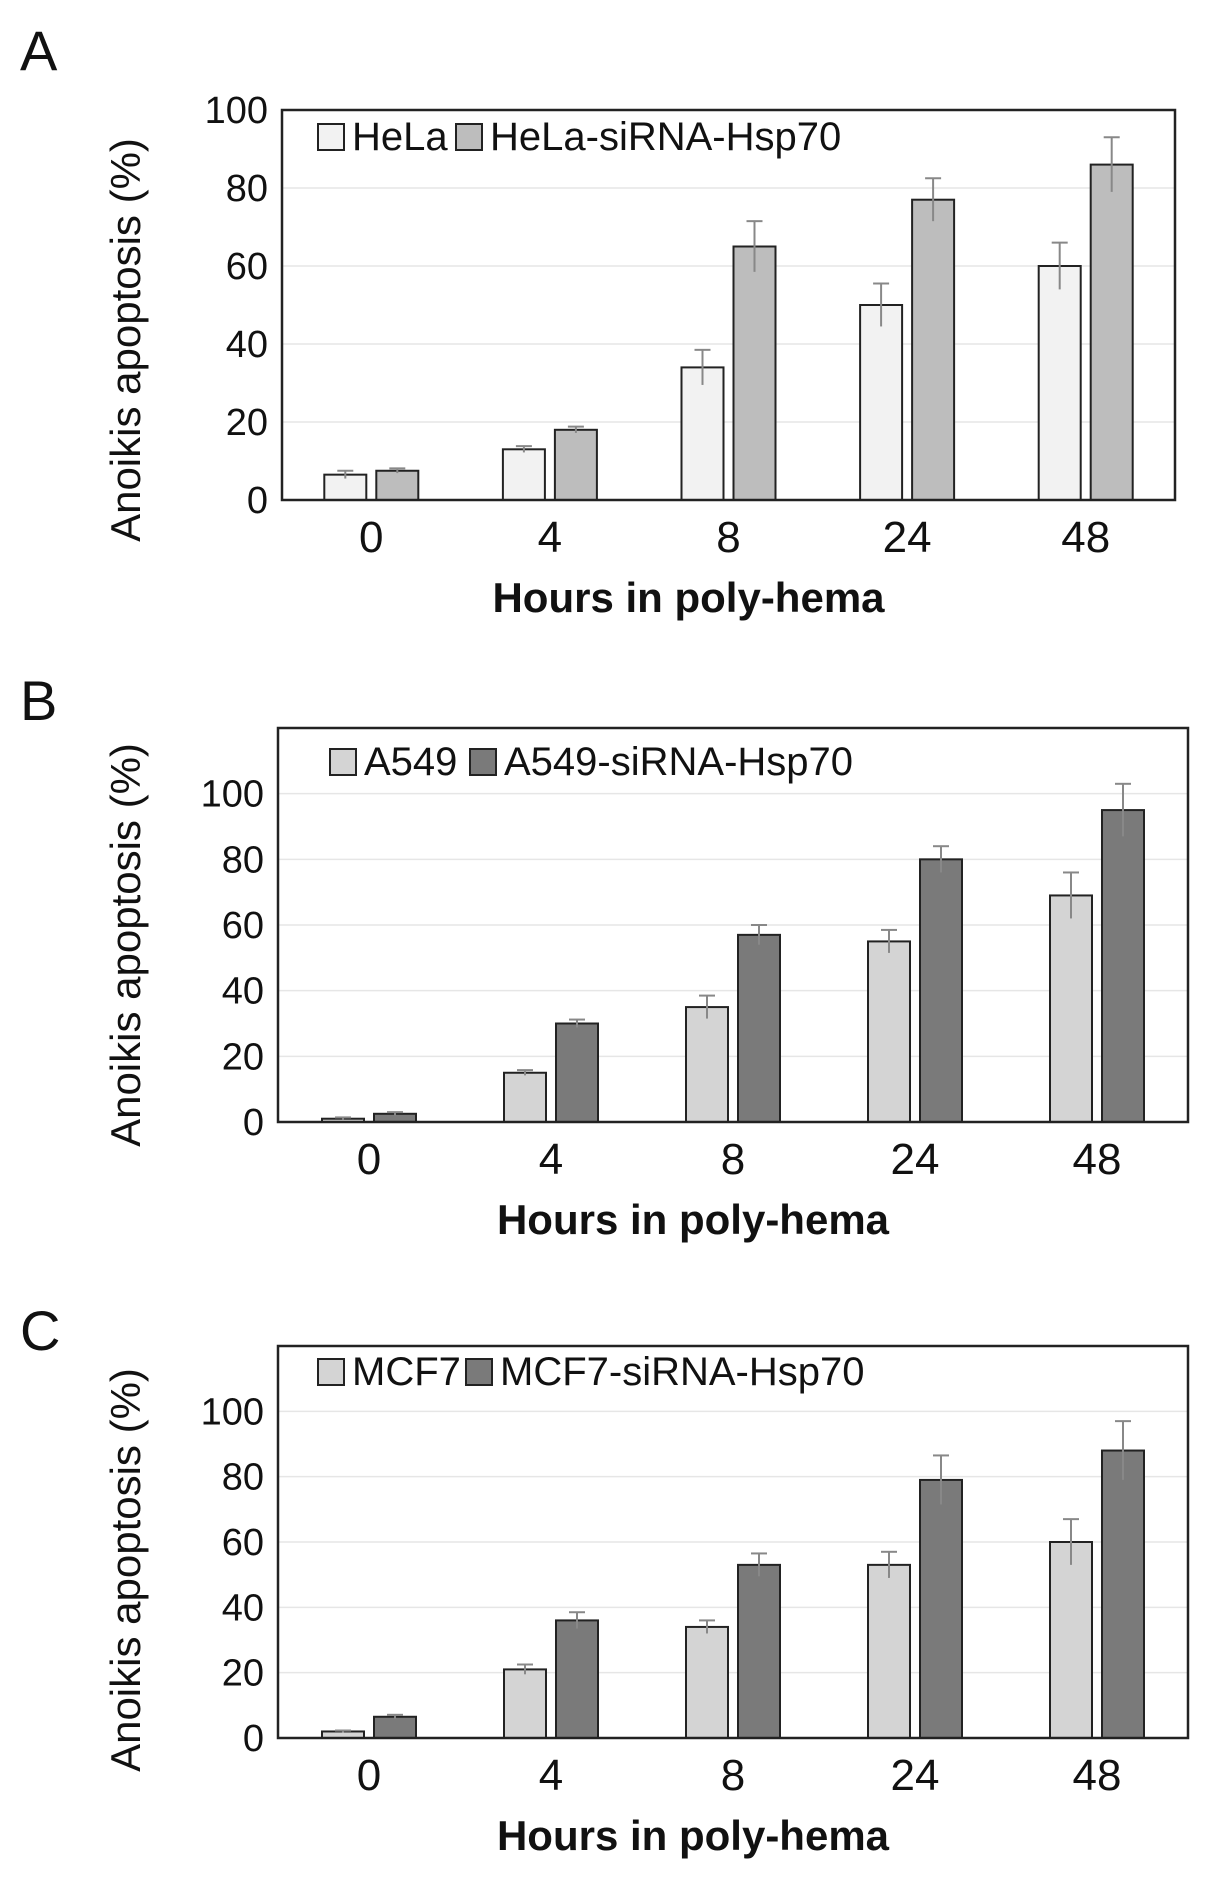 The image size is (1205, 1880). Describe the element at coordinates (40, 1330) in the screenshot. I see `panel-letter: C` at that location.